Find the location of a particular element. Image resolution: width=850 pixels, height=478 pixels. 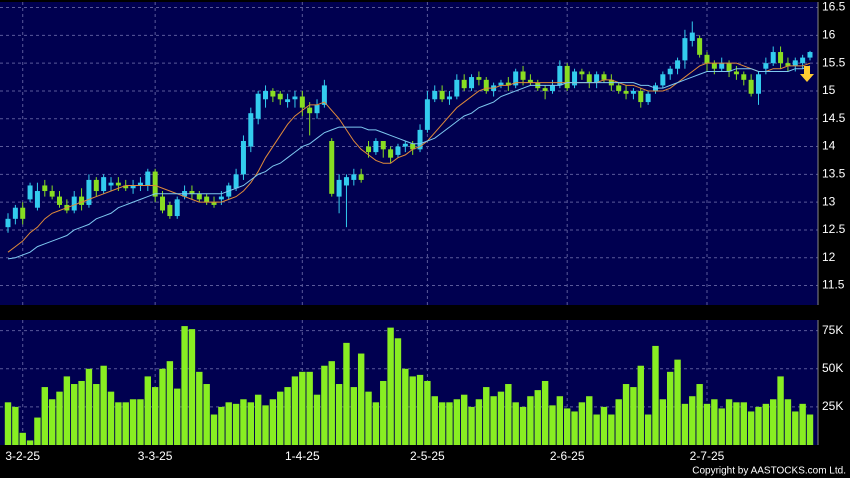

y-tick-label: 14.5 is located at coordinates (834, 118).